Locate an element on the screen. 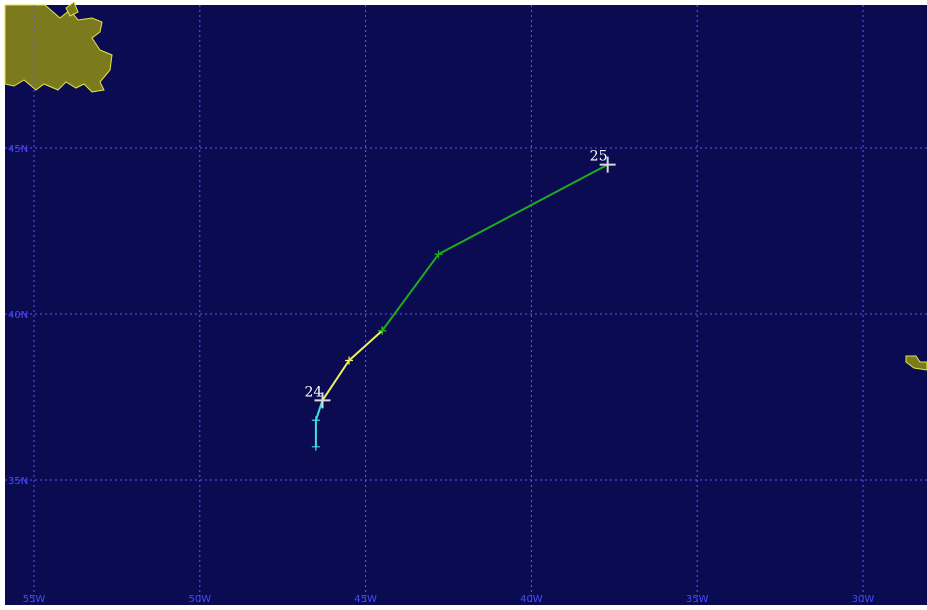 The image size is (927, 610). track-day-labels: 24 25 is located at coordinates (460, 279).